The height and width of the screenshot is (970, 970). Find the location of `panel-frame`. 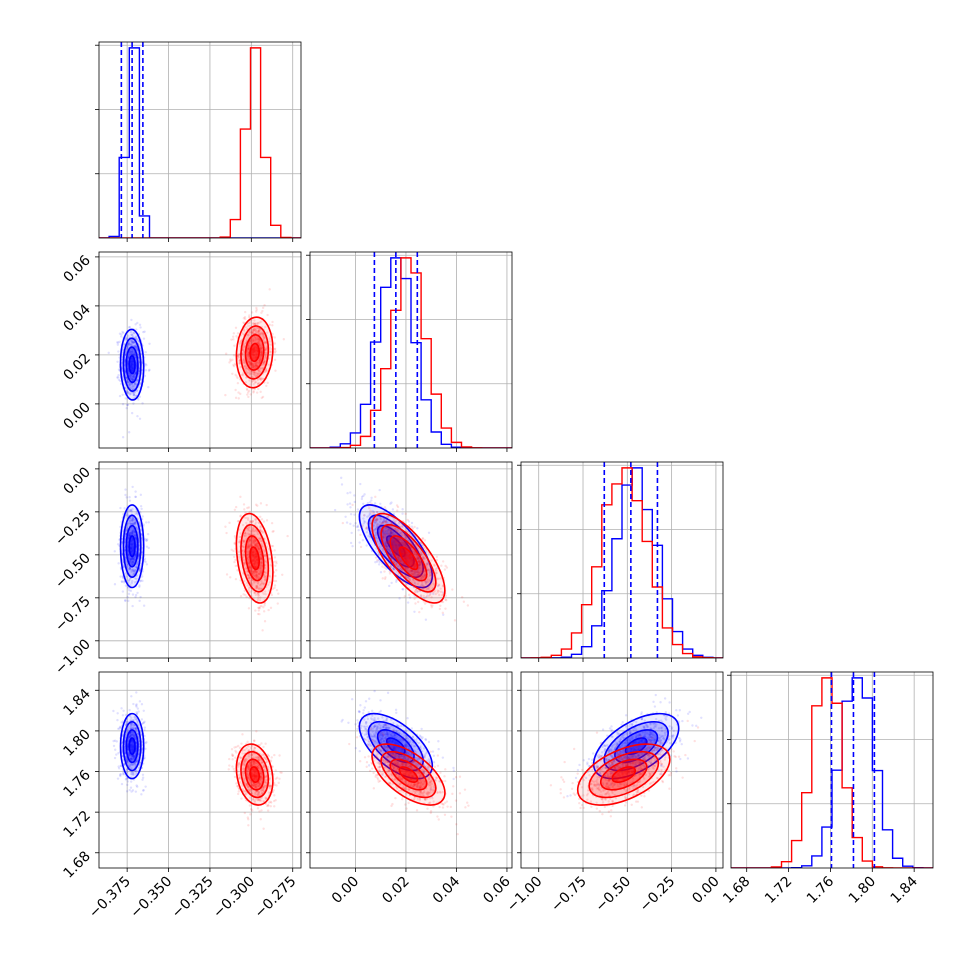

panel-frame is located at coordinates (411, 560).